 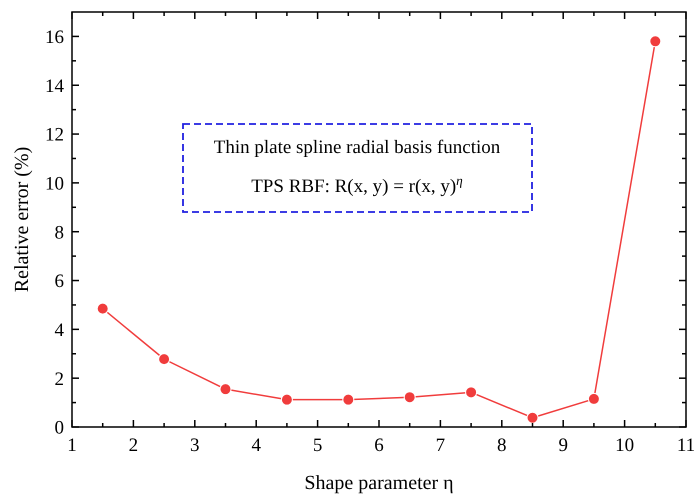 What do you see at coordinates (59, 233) in the screenshot?
I see `y-tick-label: 8` at bounding box center [59, 233].